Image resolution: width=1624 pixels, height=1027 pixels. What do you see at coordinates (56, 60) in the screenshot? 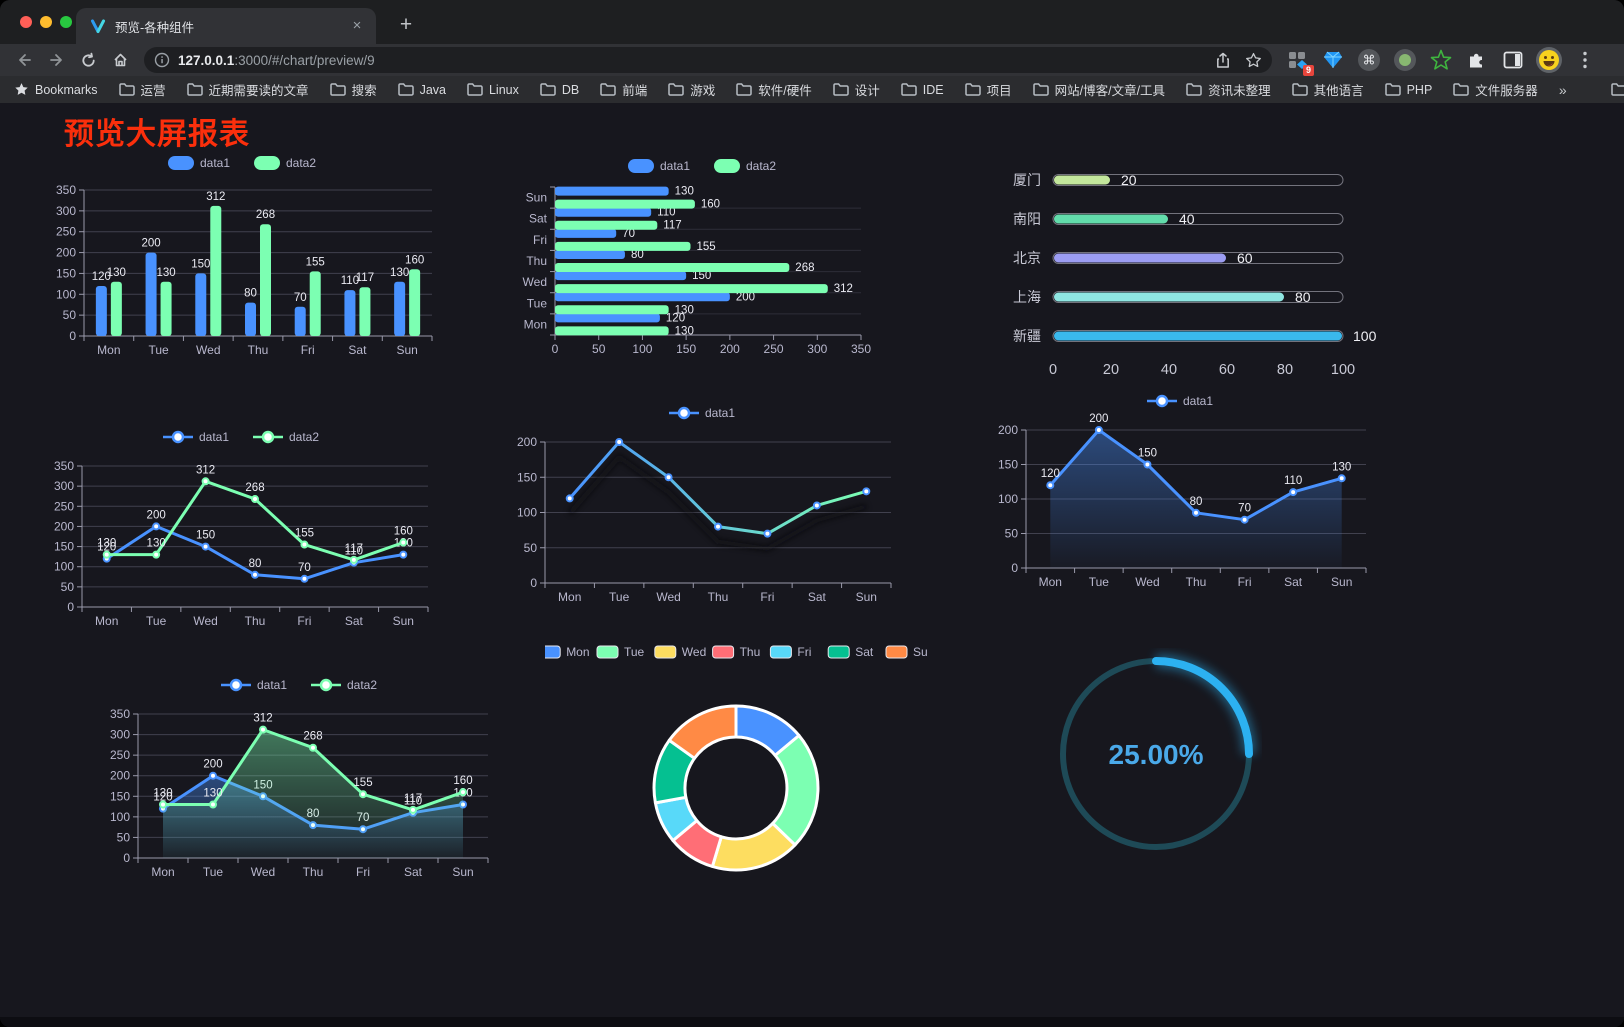
I see `forward-icon` at bounding box center [56, 60].